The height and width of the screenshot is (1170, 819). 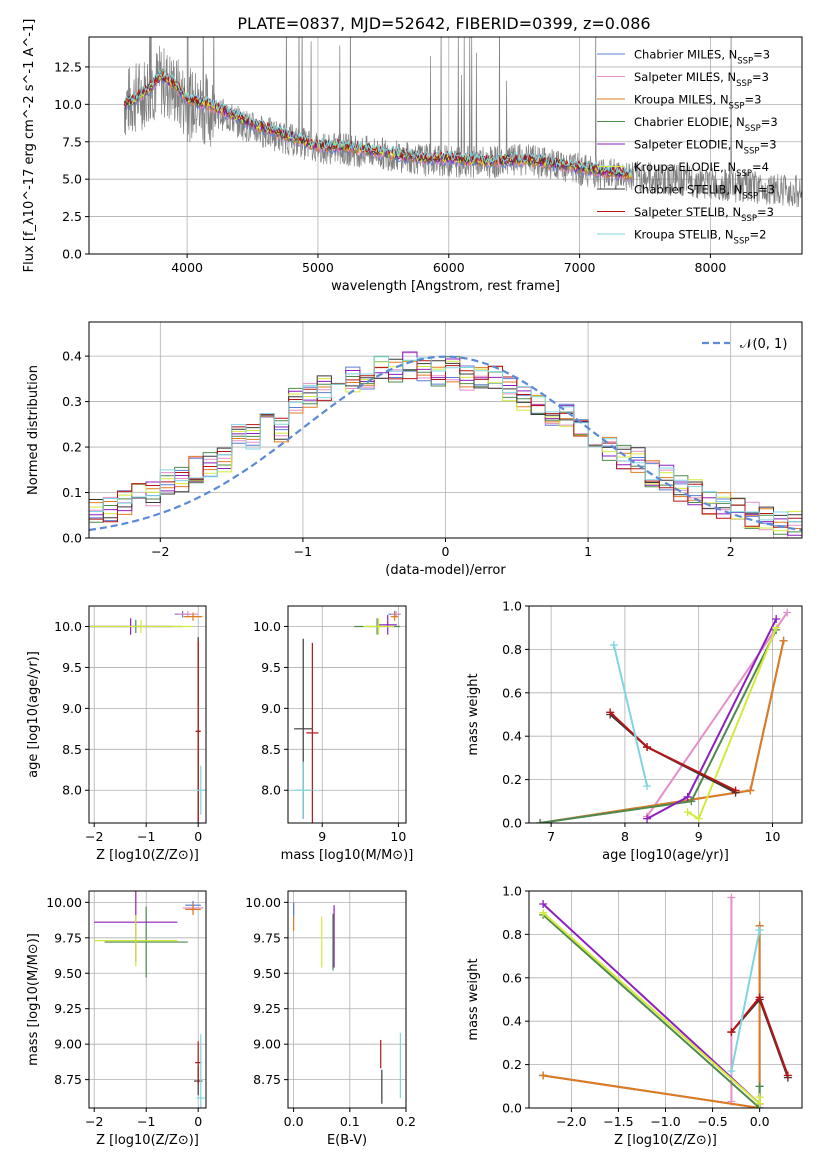 I want to click on y-tick-label: 2.5, so click(x=72, y=216).